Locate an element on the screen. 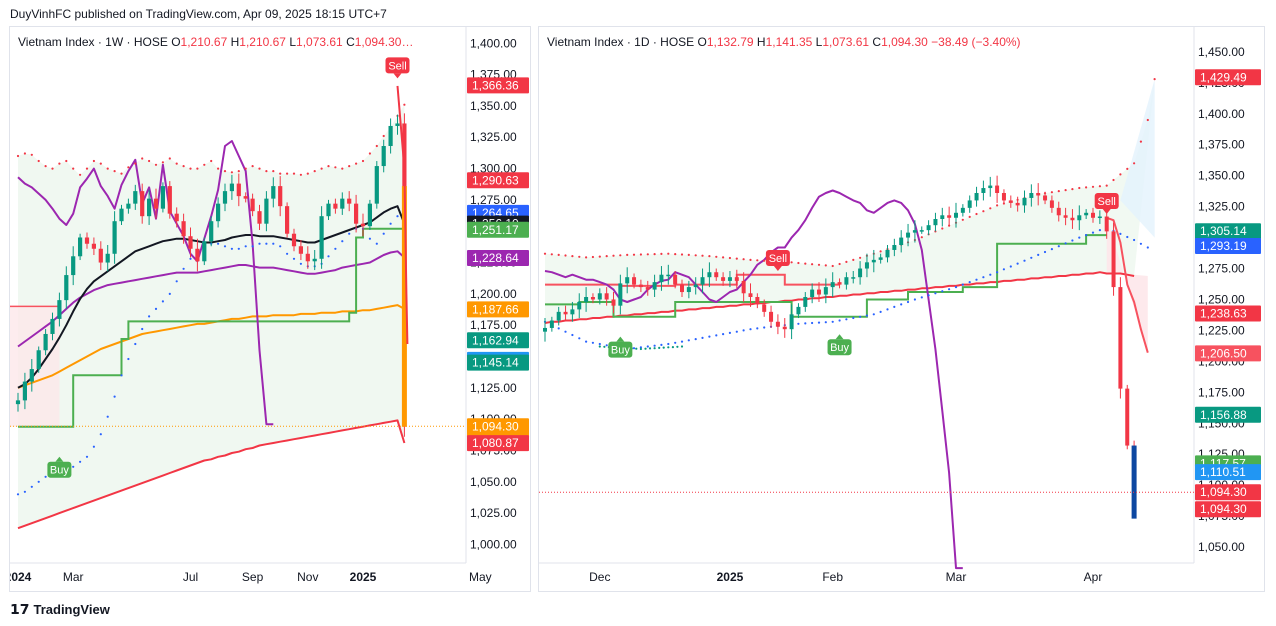 This screenshot has height=626, width=1276. price-tag: 1,110.51 is located at coordinates (1228, 472).